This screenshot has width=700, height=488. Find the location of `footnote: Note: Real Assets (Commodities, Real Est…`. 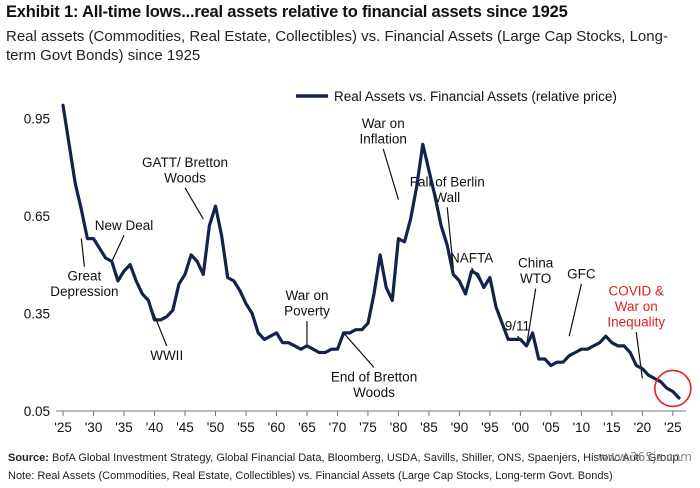

footnote: Note: Real Assets (Commodities, Real Est… is located at coordinates (310, 476).